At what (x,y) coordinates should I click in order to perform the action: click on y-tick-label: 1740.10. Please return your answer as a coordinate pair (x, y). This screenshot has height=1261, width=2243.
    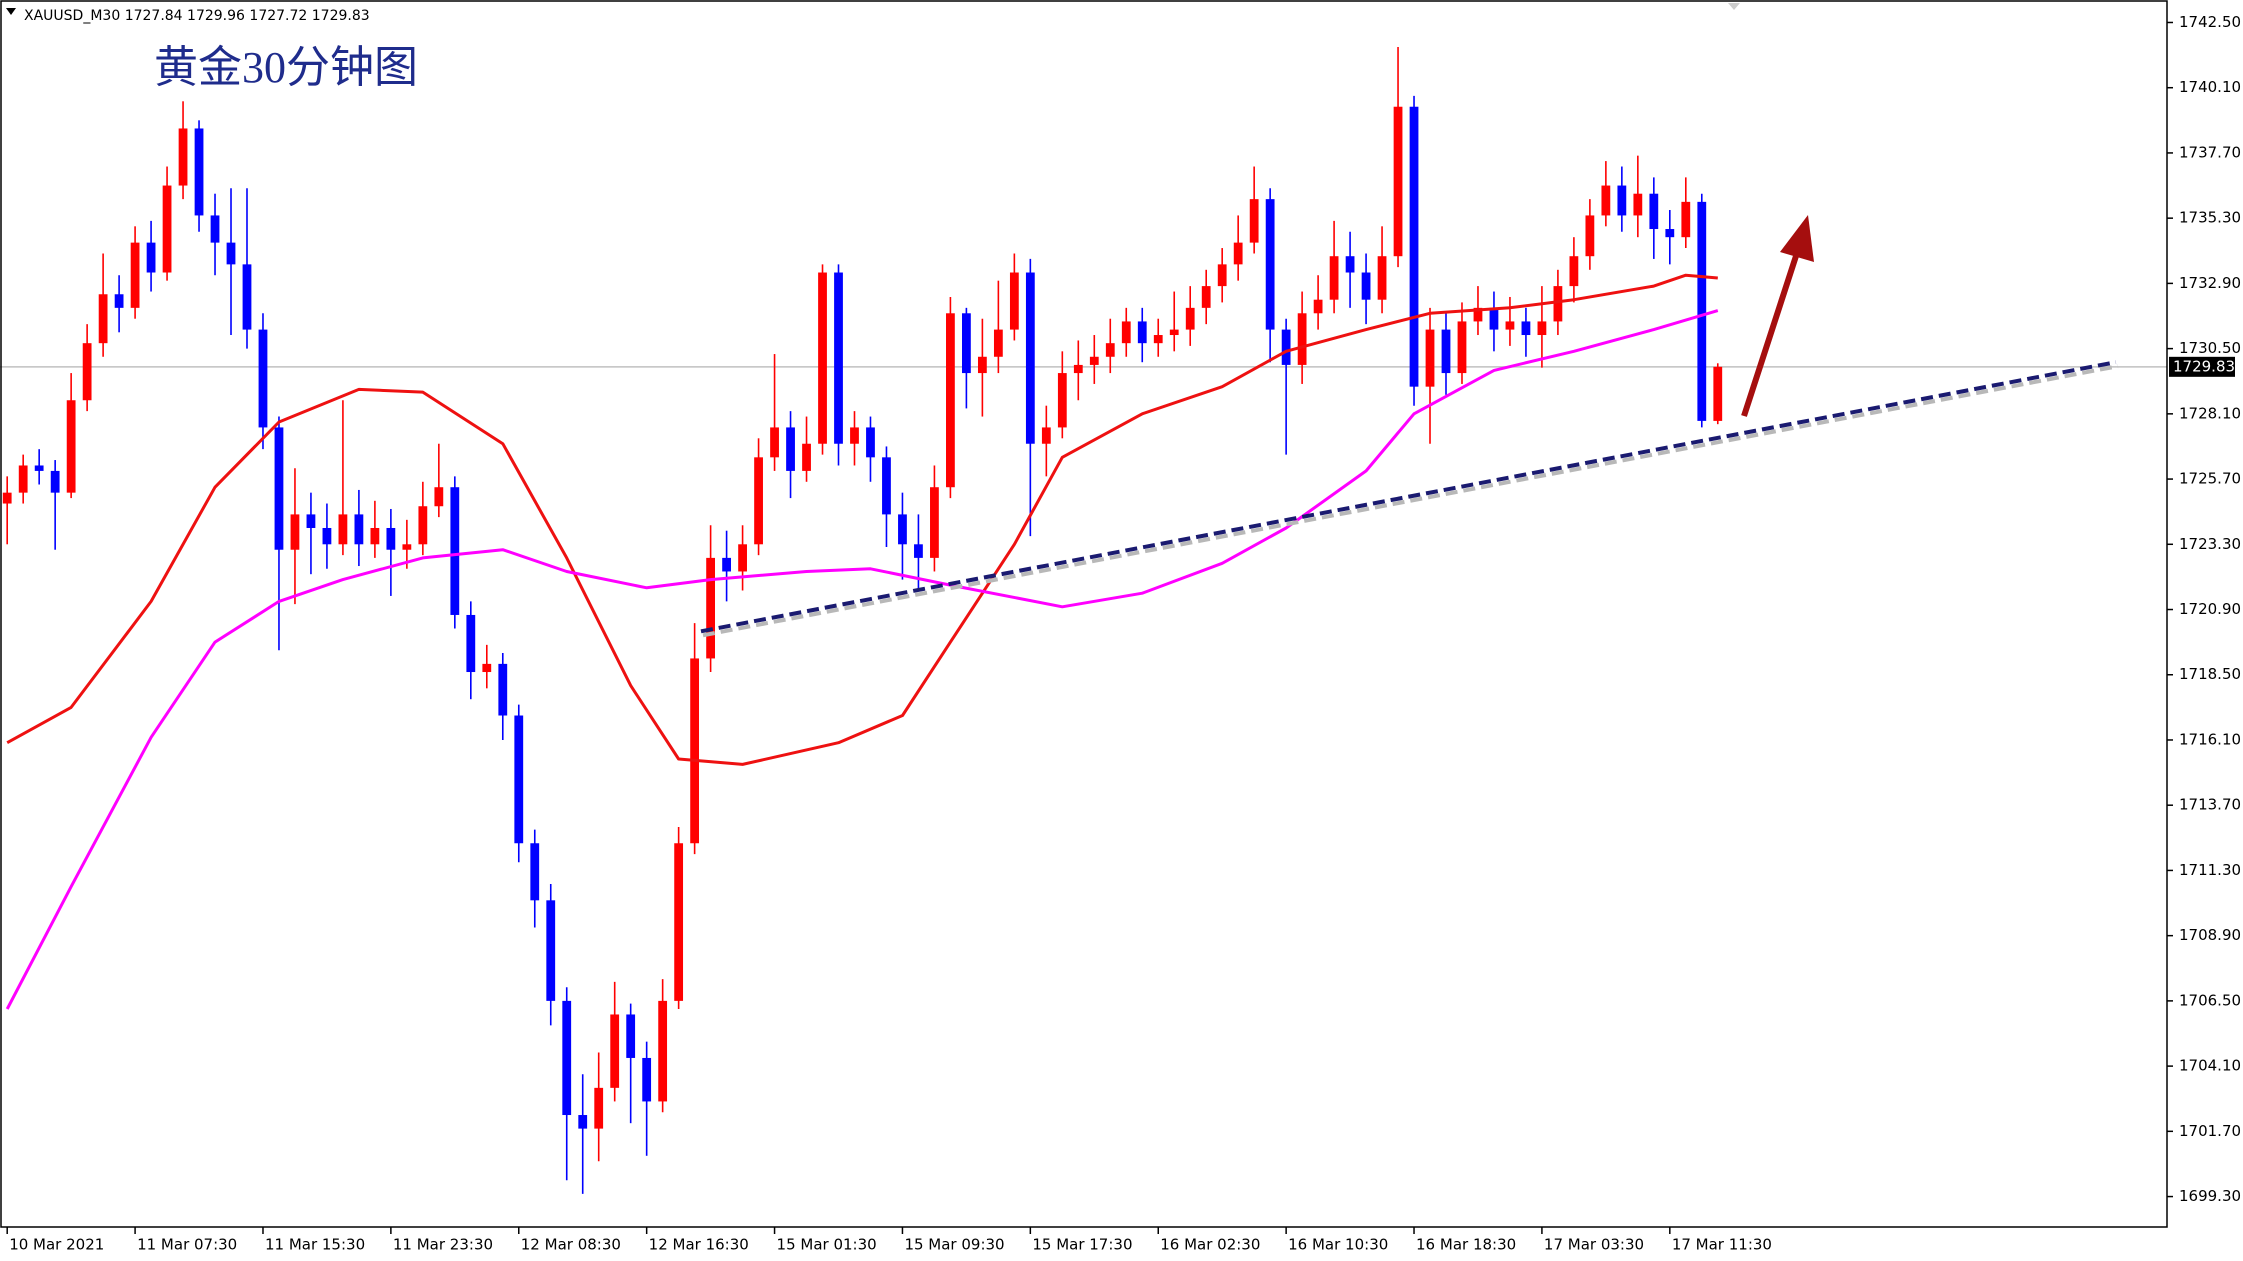
    Looking at the image, I should click on (2210, 87).